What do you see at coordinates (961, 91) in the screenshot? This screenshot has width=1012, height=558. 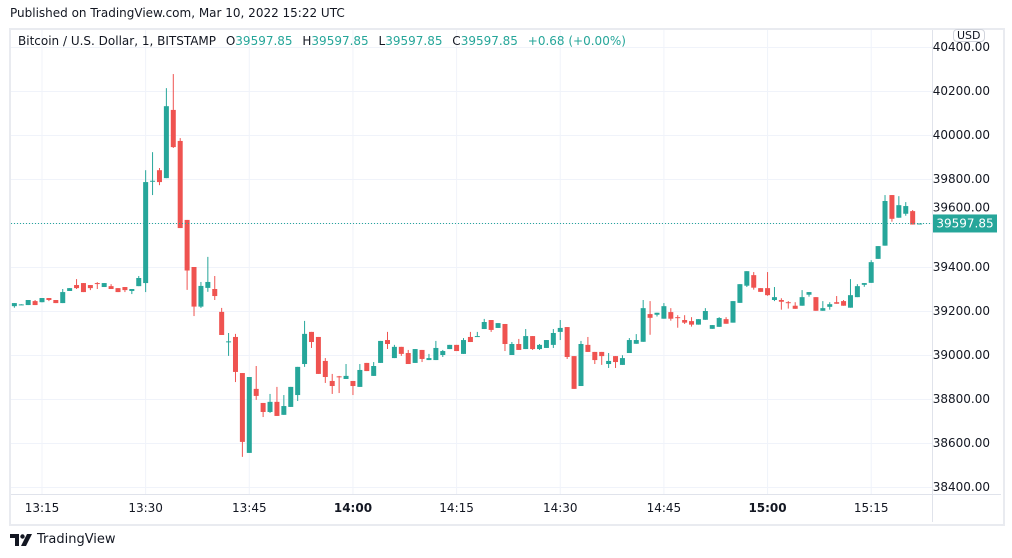 I see `price-tick-label: 40200.00` at bounding box center [961, 91].